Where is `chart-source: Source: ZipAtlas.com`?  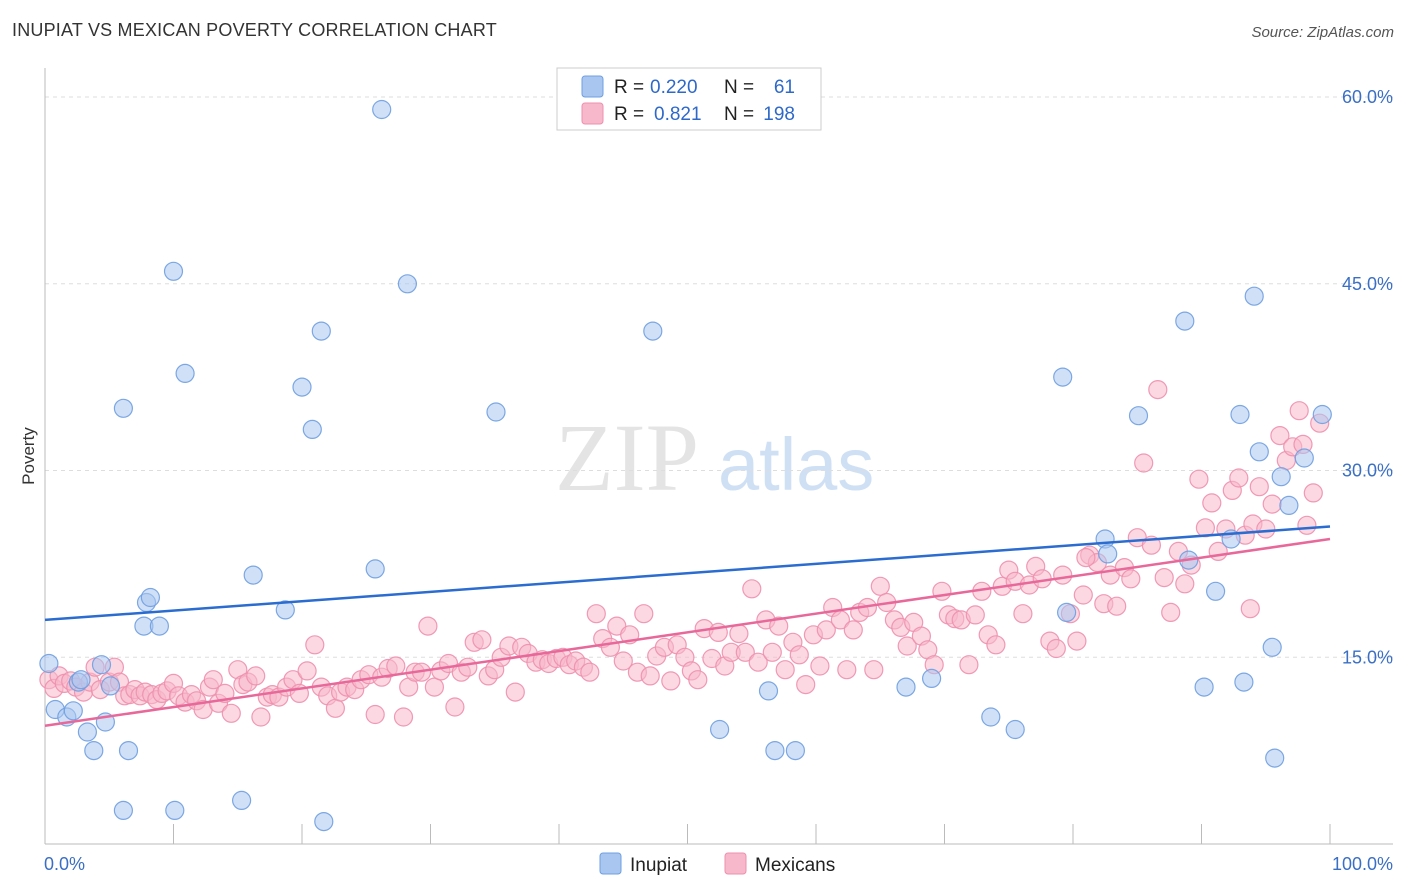 chart-source: Source: ZipAtlas.com is located at coordinates (1322, 32).